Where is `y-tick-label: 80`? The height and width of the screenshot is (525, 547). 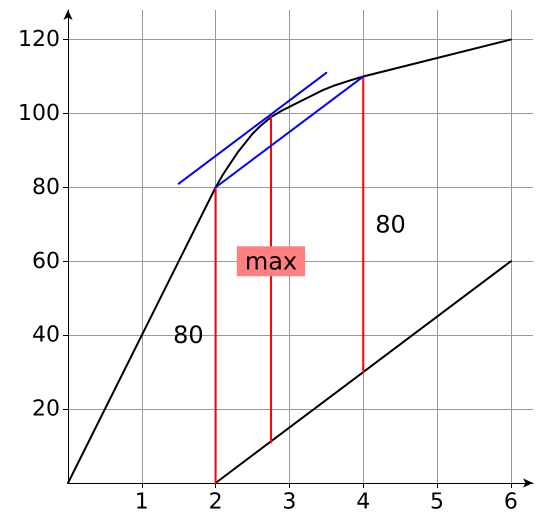 y-tick-label: 80 is located at coordinates (46, 187).